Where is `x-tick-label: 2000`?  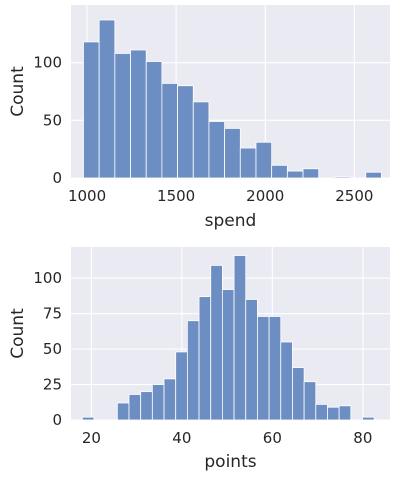
x-tick-label: 2000 is located at coordinates (265, 196).